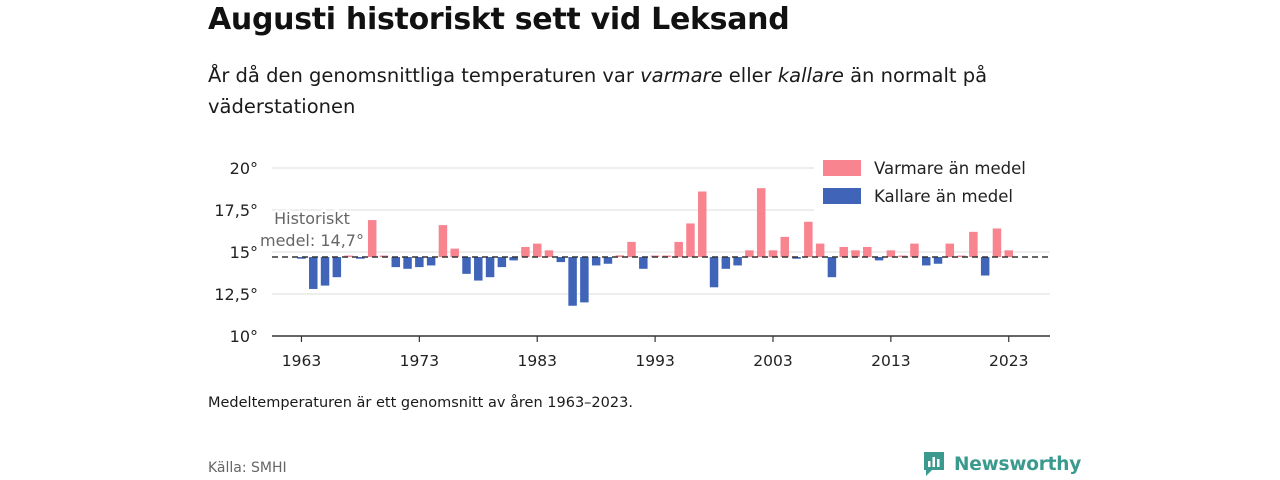 This screenshot has height=480, width=1280. I want to click on y-tick-label: 17,5°, so click(236, 210).